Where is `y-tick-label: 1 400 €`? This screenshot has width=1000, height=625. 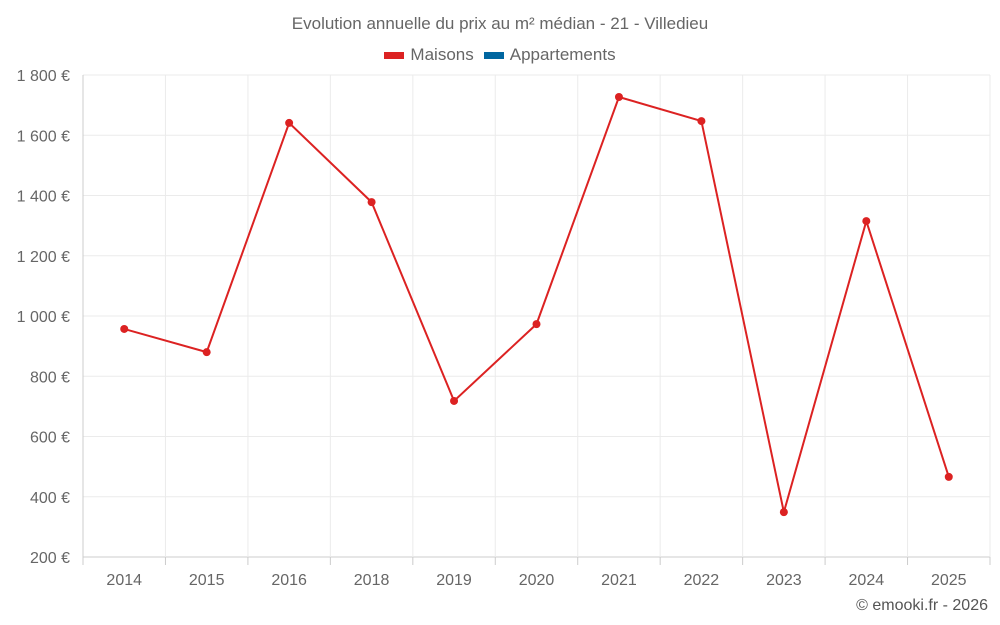 y-tick-label: 1 400 € is located at coordinates (43, 197).